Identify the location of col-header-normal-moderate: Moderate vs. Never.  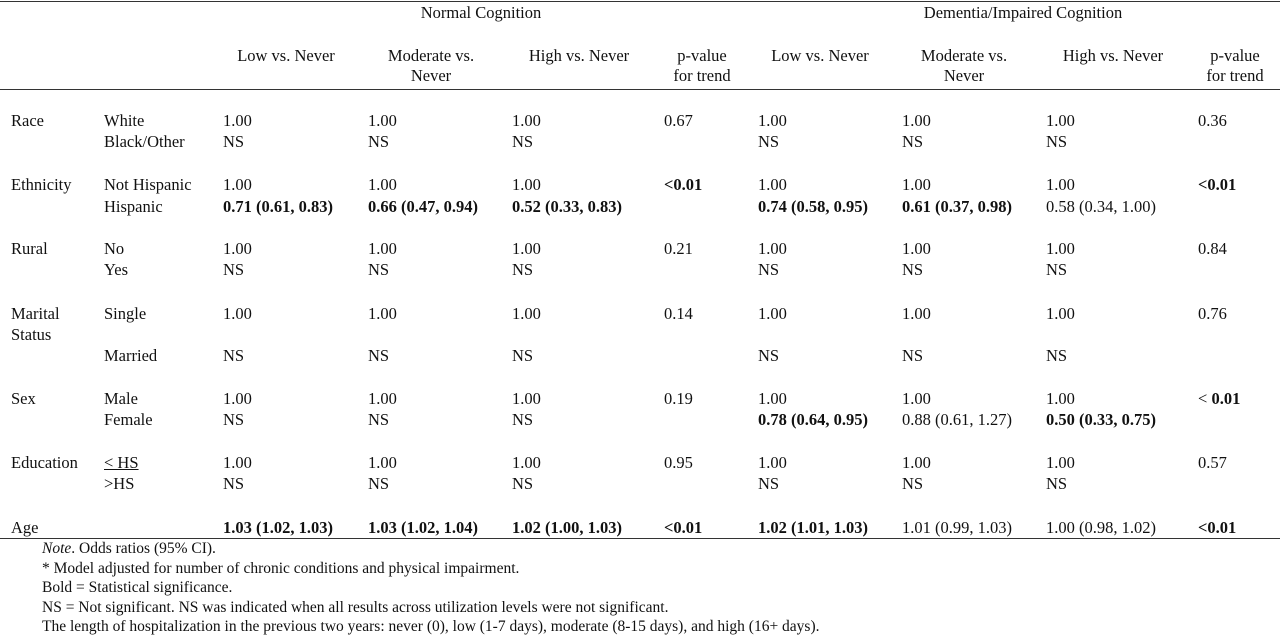
(431, 65).